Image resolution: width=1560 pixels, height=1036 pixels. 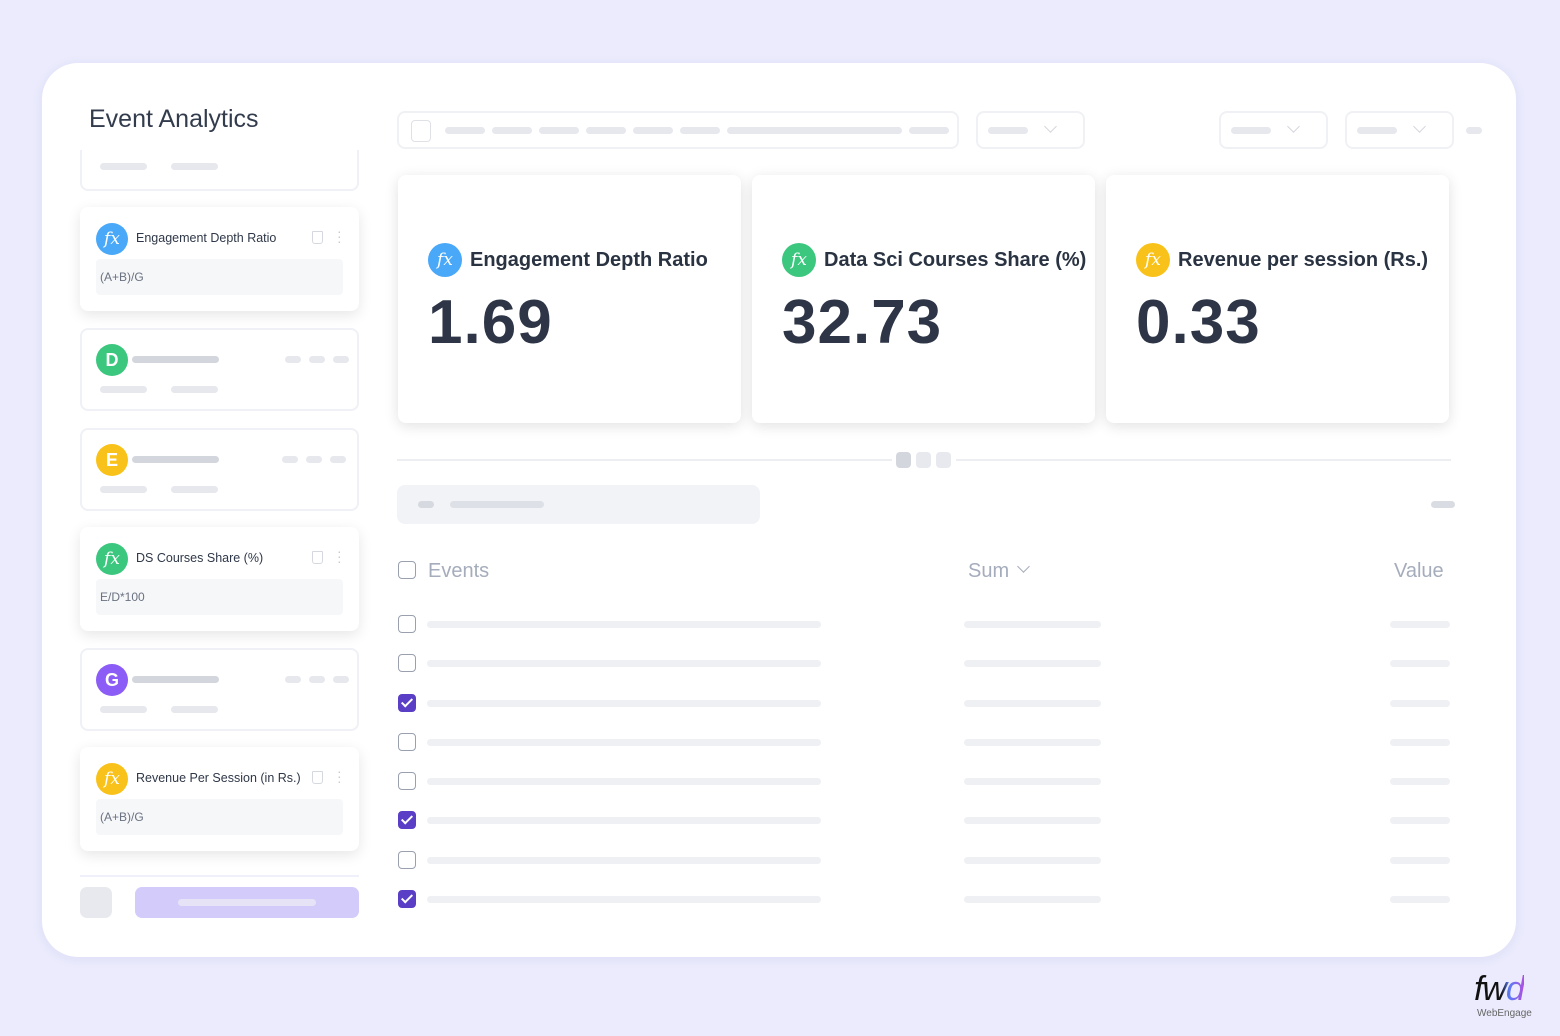 I want to click on metric-card-revenue: fx Revenue per session (Rs.) 0.33, so click(x=1277, y=299).